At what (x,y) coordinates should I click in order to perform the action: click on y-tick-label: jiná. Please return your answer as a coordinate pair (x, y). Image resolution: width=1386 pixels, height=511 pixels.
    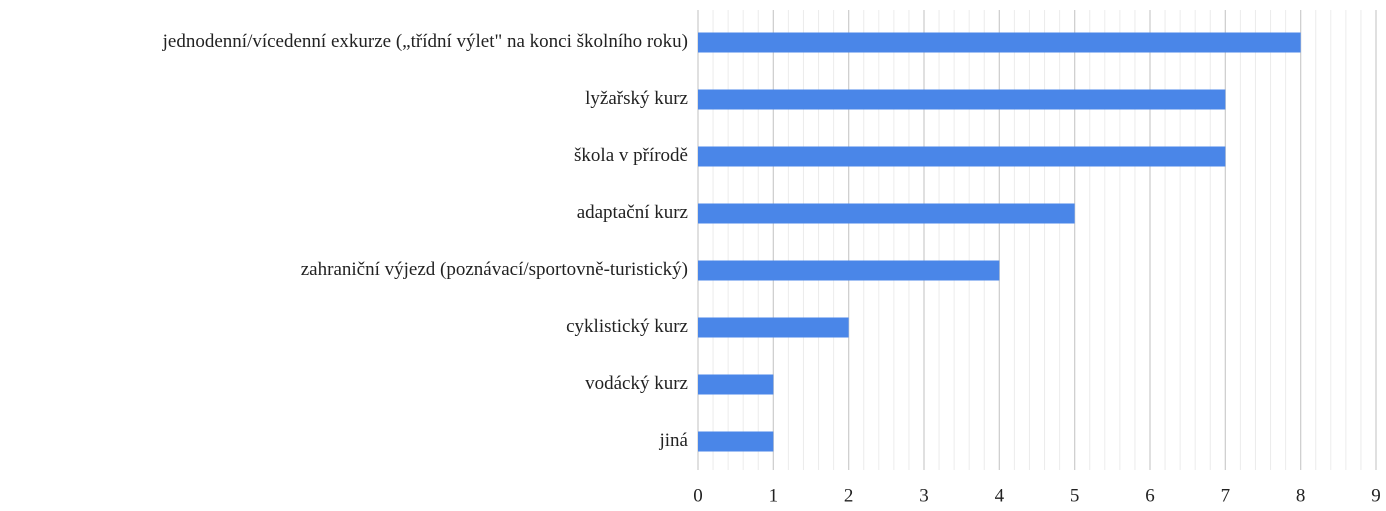
    Looking at the image, I should click on (674, 440).